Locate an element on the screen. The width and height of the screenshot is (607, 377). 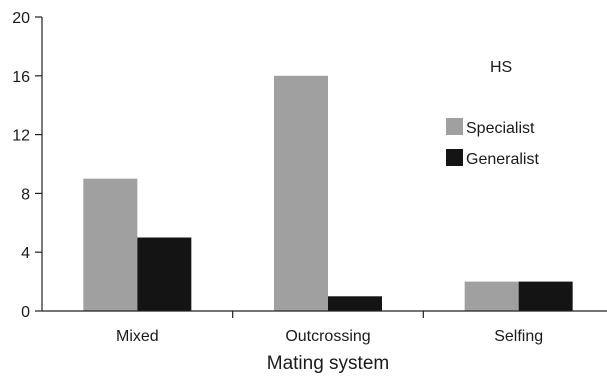
y-tick-label: 4 is located at coordinates (25, 253).